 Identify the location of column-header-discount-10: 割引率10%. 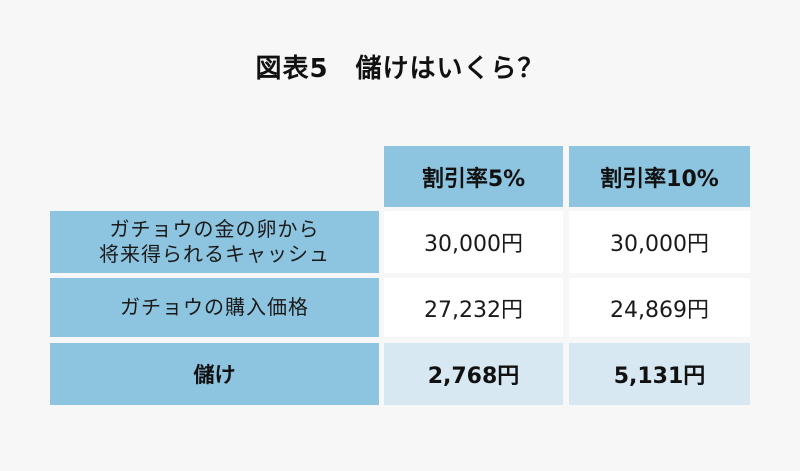
(659, 176).